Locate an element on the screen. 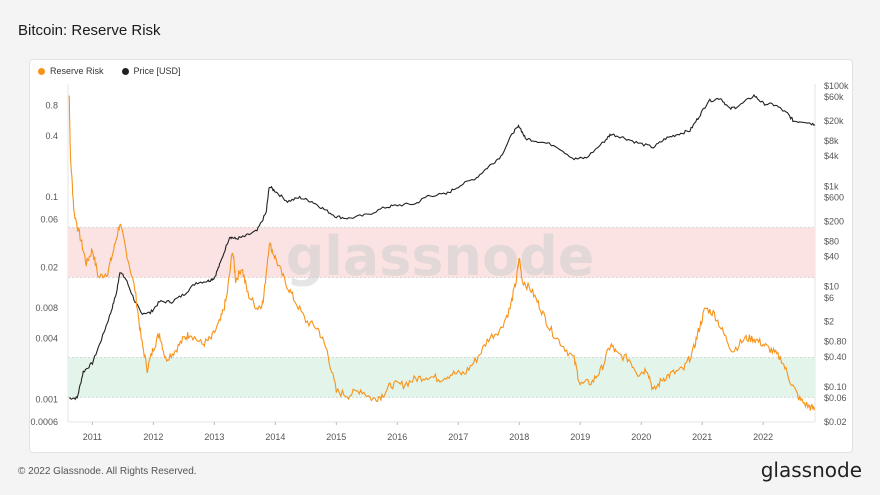  right-tick-label: $6 is located at coordinates (829, 298).